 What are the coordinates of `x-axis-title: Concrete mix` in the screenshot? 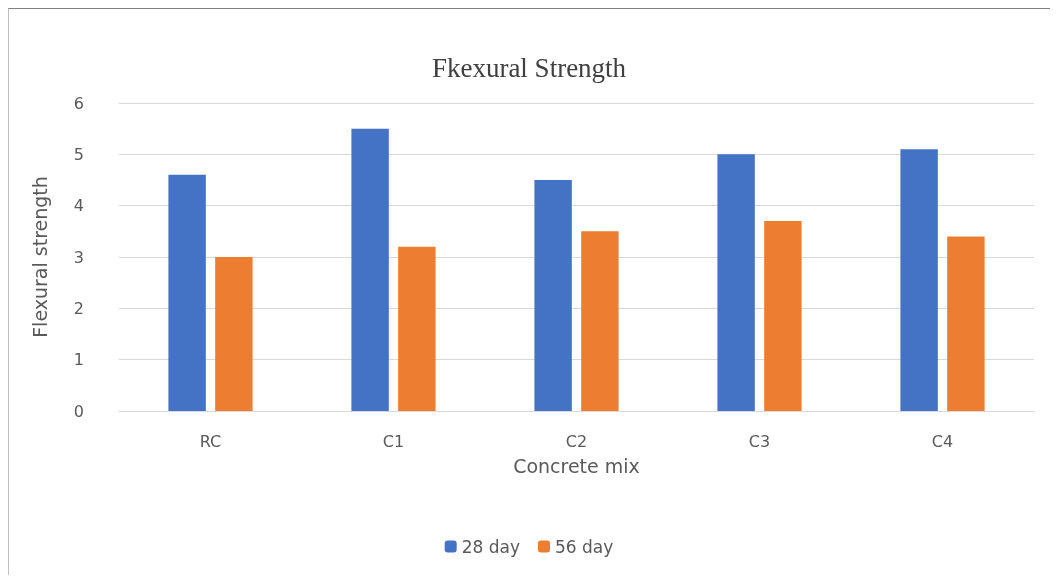 It's located at (576, 465).